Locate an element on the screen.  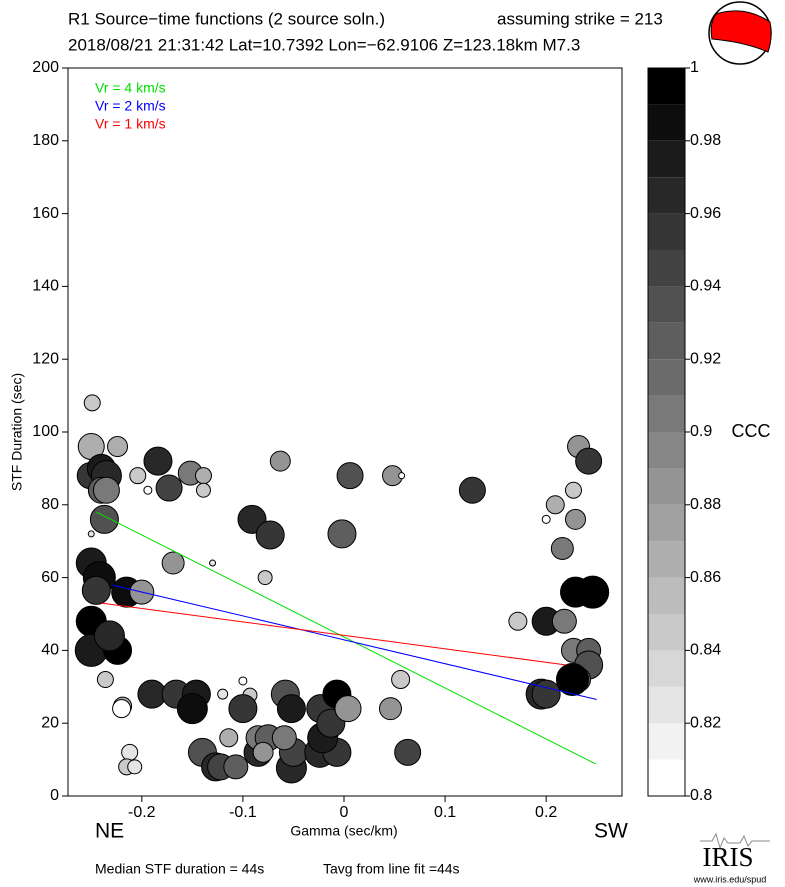
x-tick-label: -0.1 is located at coordinates (243, 812).